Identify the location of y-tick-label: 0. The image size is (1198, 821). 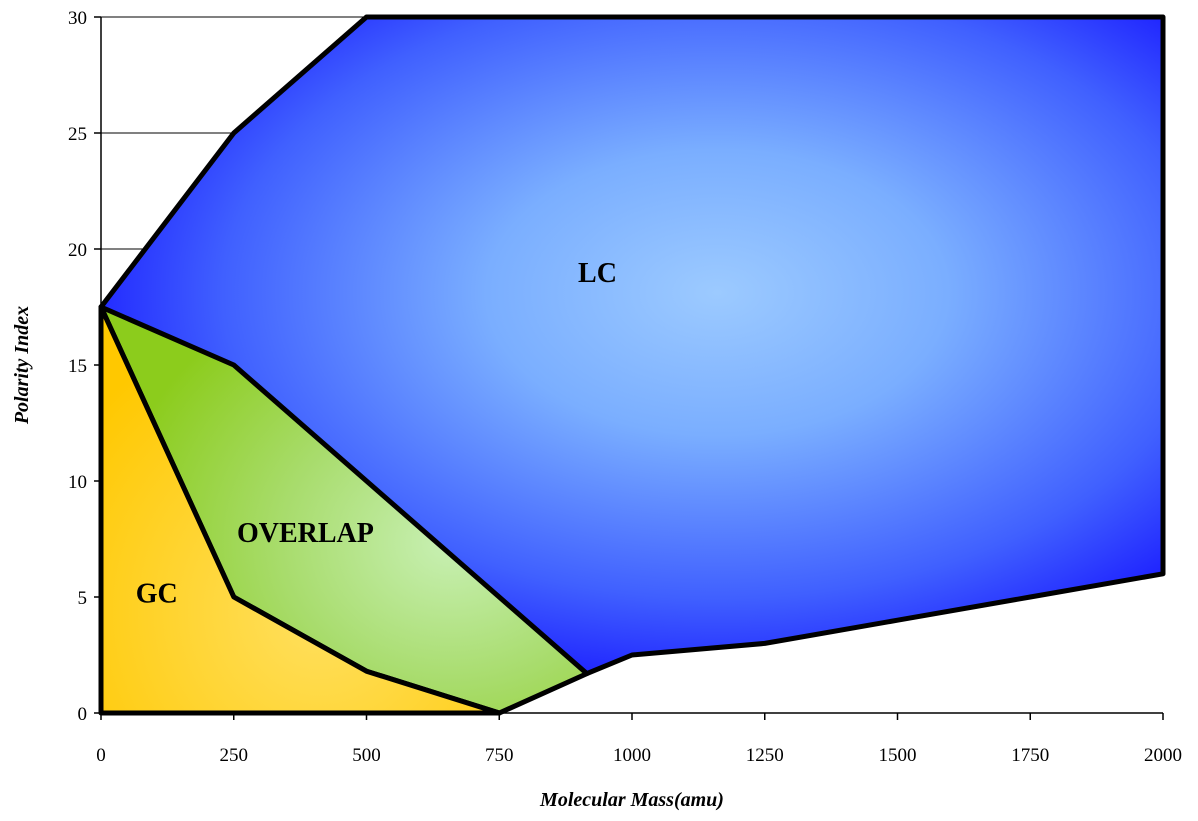
(83, 714).